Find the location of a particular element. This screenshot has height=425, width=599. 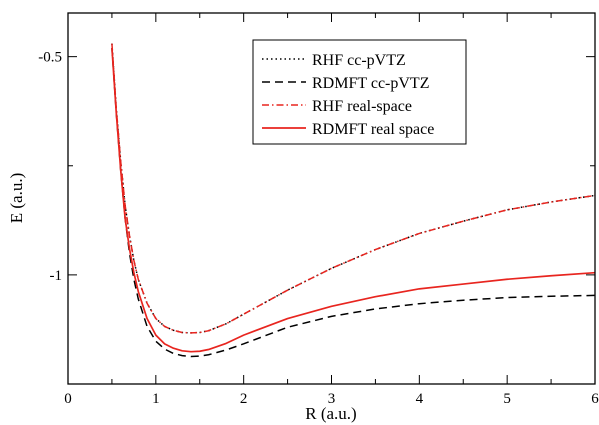

y-axis-label: E (a.u.) is located at coordinates (16, 198).